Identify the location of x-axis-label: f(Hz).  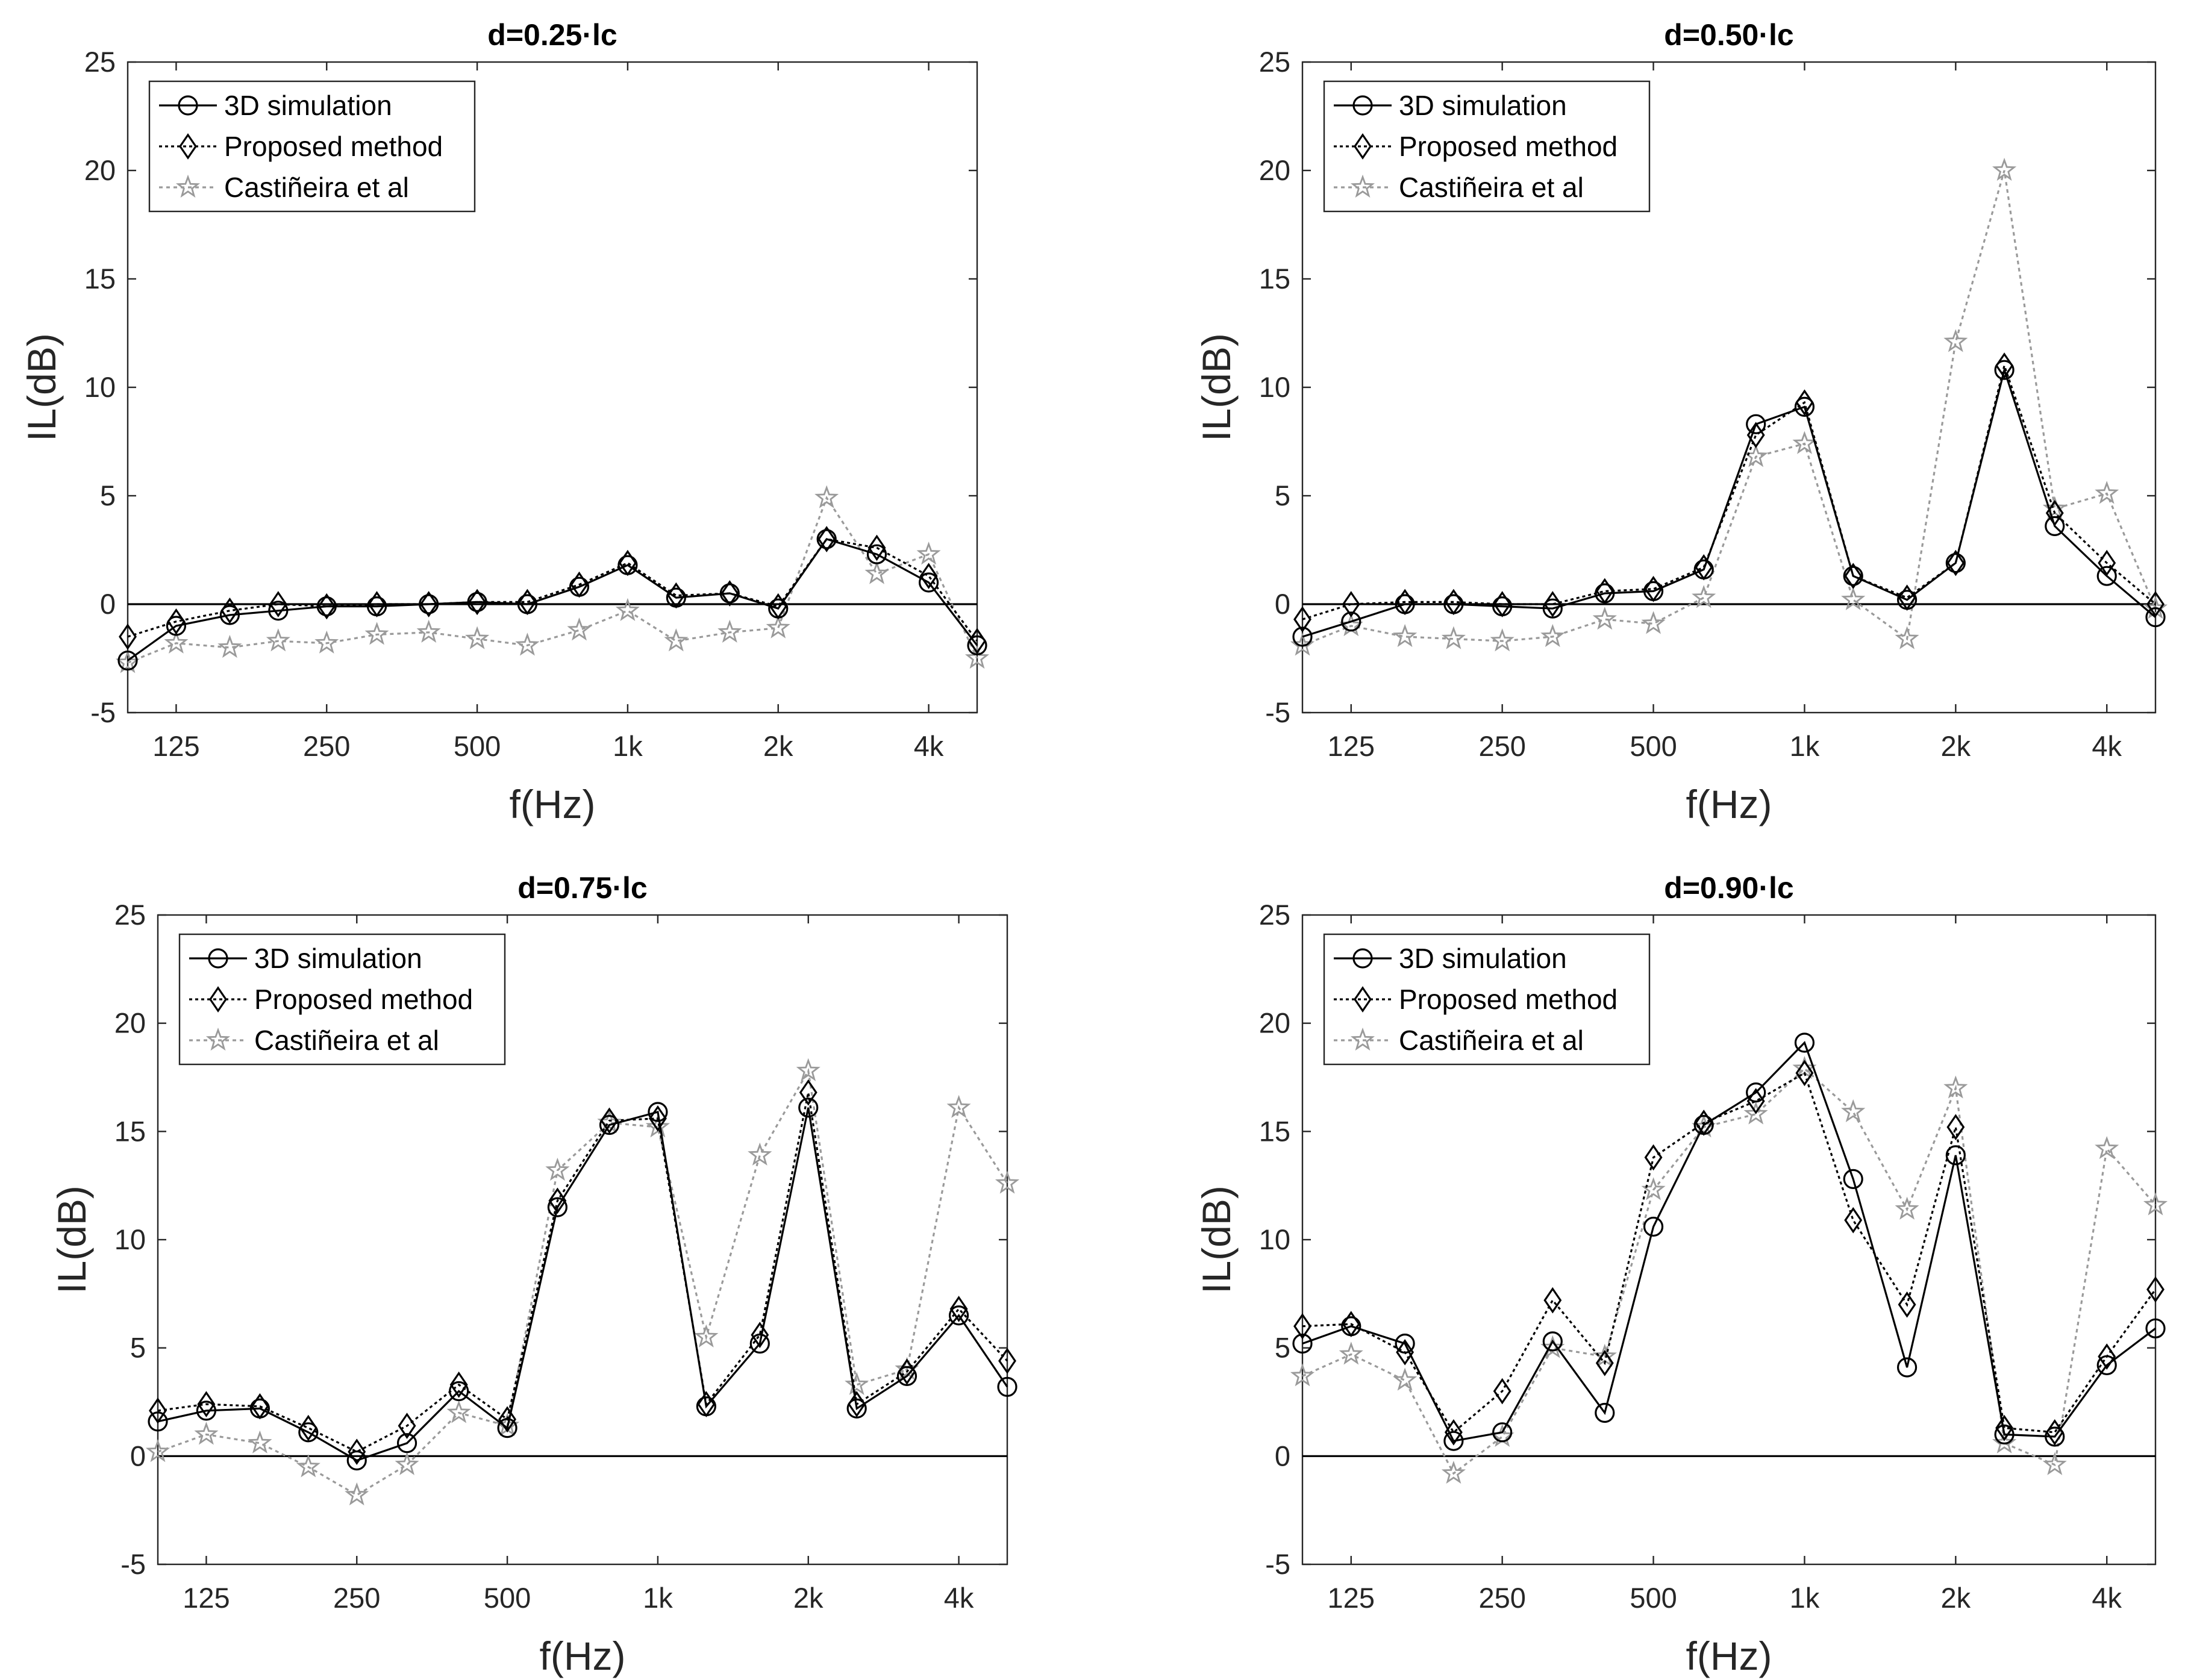
(1729, 804).